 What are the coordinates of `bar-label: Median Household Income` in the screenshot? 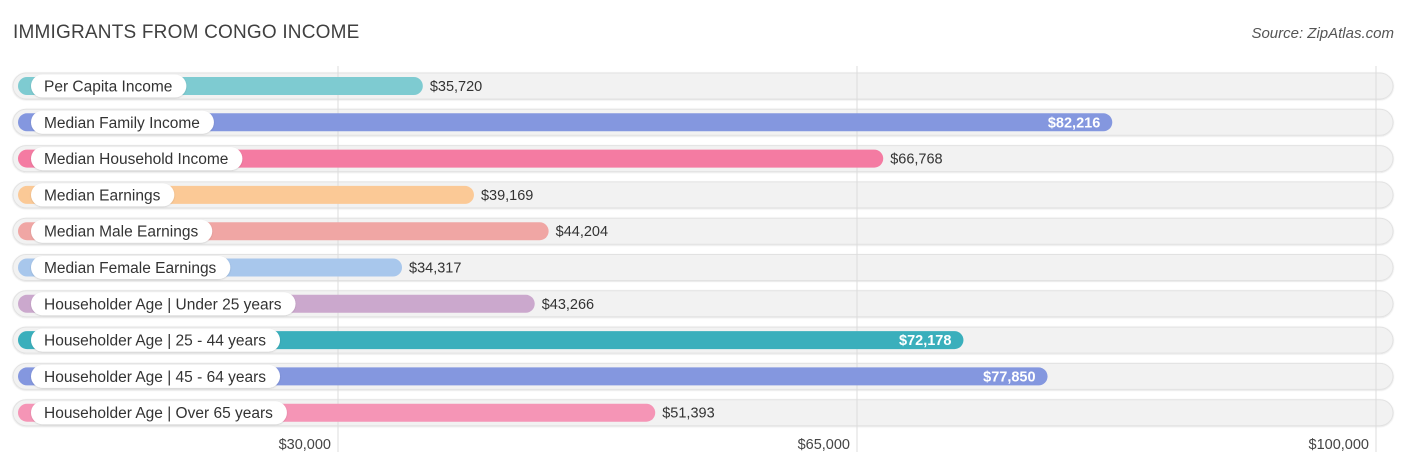 It's located at (136, 159).